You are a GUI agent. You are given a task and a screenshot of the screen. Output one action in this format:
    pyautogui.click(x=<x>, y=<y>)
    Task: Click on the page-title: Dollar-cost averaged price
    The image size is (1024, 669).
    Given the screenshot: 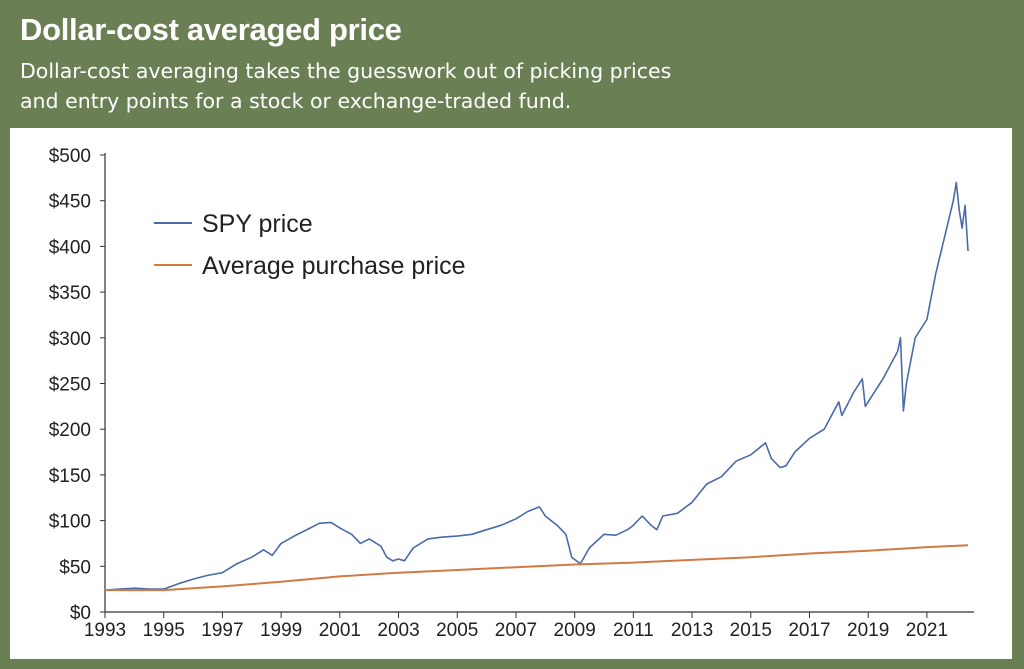 What is the action you would take?
    pyautogui.click(x=211, y=29)
    